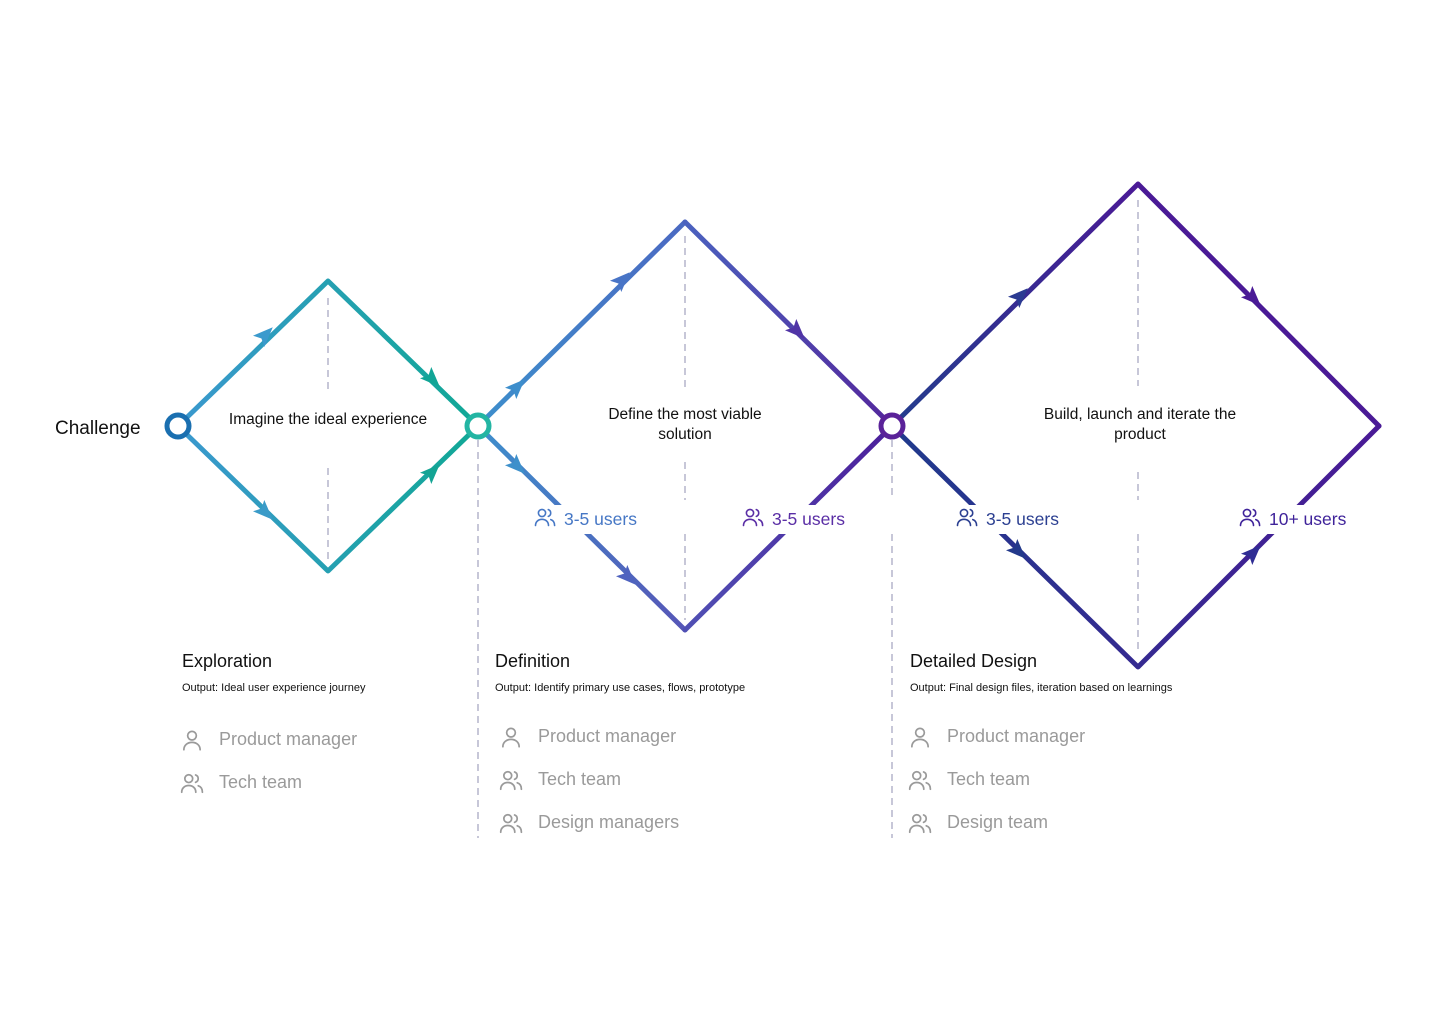 This screenshot has height=1024, width=1440. I want to click on nodes, so click(535, 426).